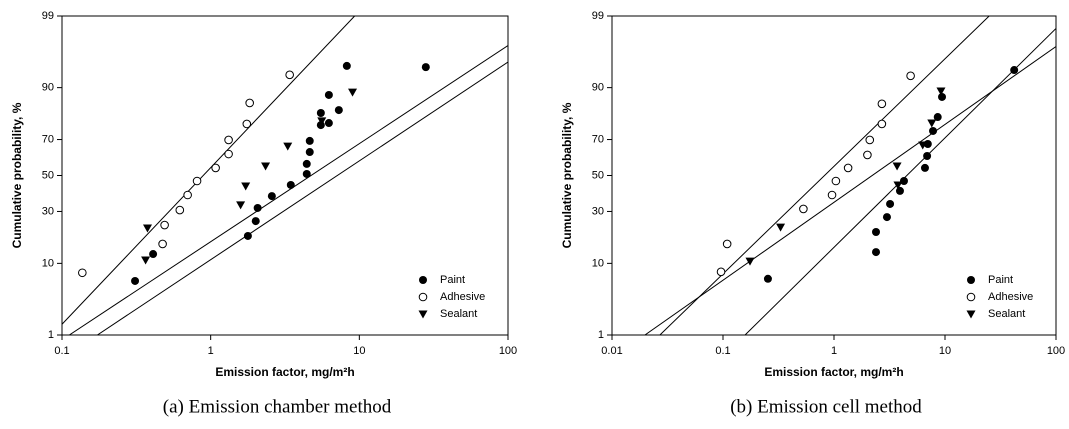 Image resolution: width=1069 pixels, height=429 pixels. What do you see at coordinates (601, 335) in the screenshot?
I see `y-tick-label: 1` at bounding box center [601, 335].